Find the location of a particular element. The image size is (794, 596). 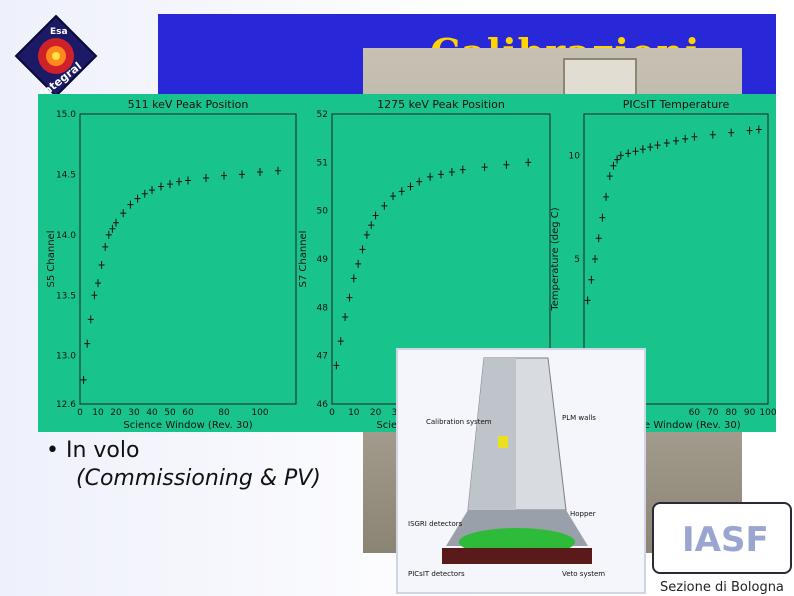

plot-0-ytick-0: 12.6 is located at coordinates (66, 405).